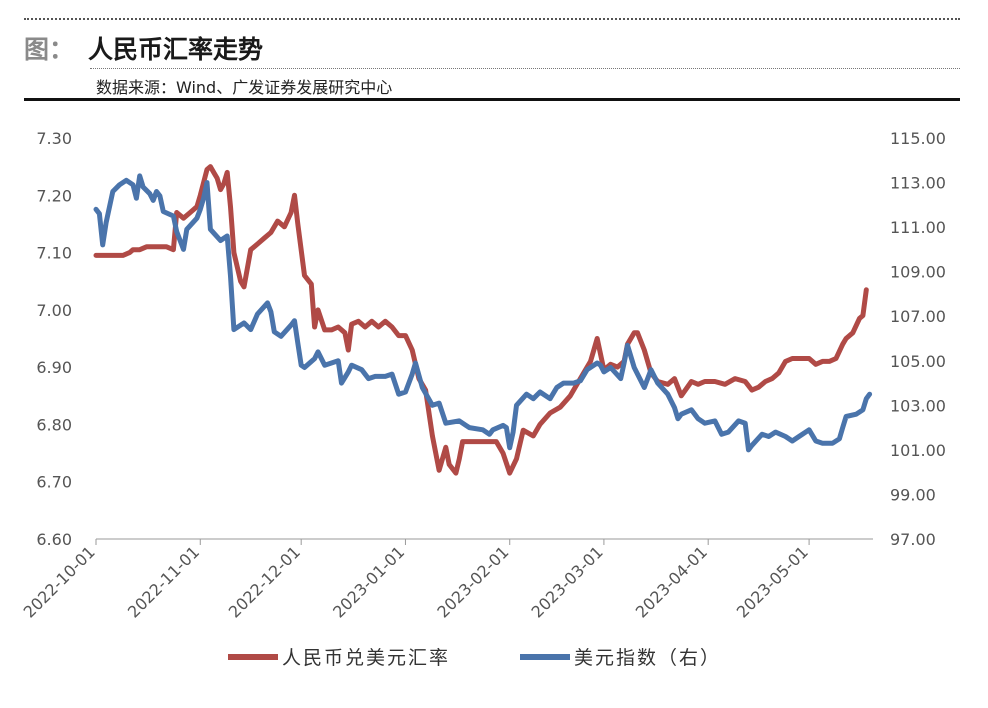  What do you see at coordinates (54, 539) in the screenshot?
I see `left-tick-label: 6.60` at bounding box center [54, 539].